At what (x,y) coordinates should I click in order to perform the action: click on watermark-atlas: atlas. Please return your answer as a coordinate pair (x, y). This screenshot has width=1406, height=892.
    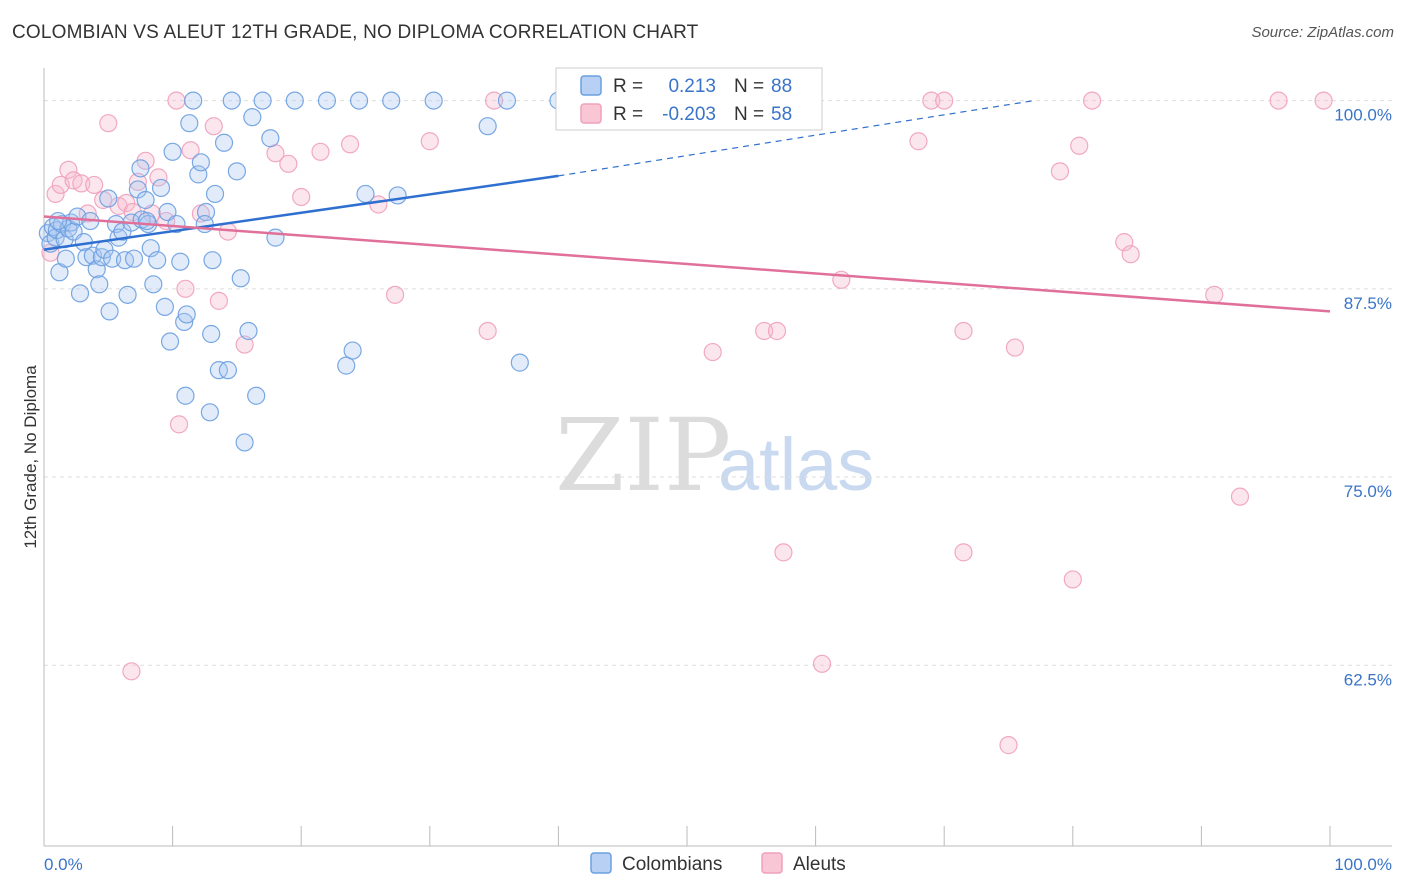
    Looking at the image, I should click on (796, 464).